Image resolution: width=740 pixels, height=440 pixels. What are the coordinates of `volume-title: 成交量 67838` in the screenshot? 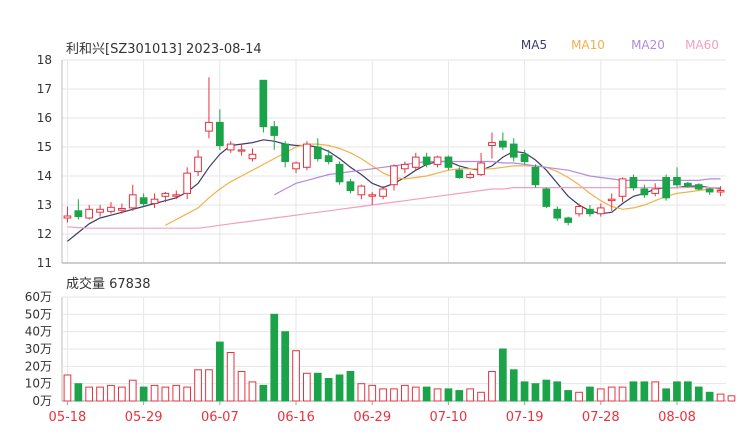 It's located at (108, 284).